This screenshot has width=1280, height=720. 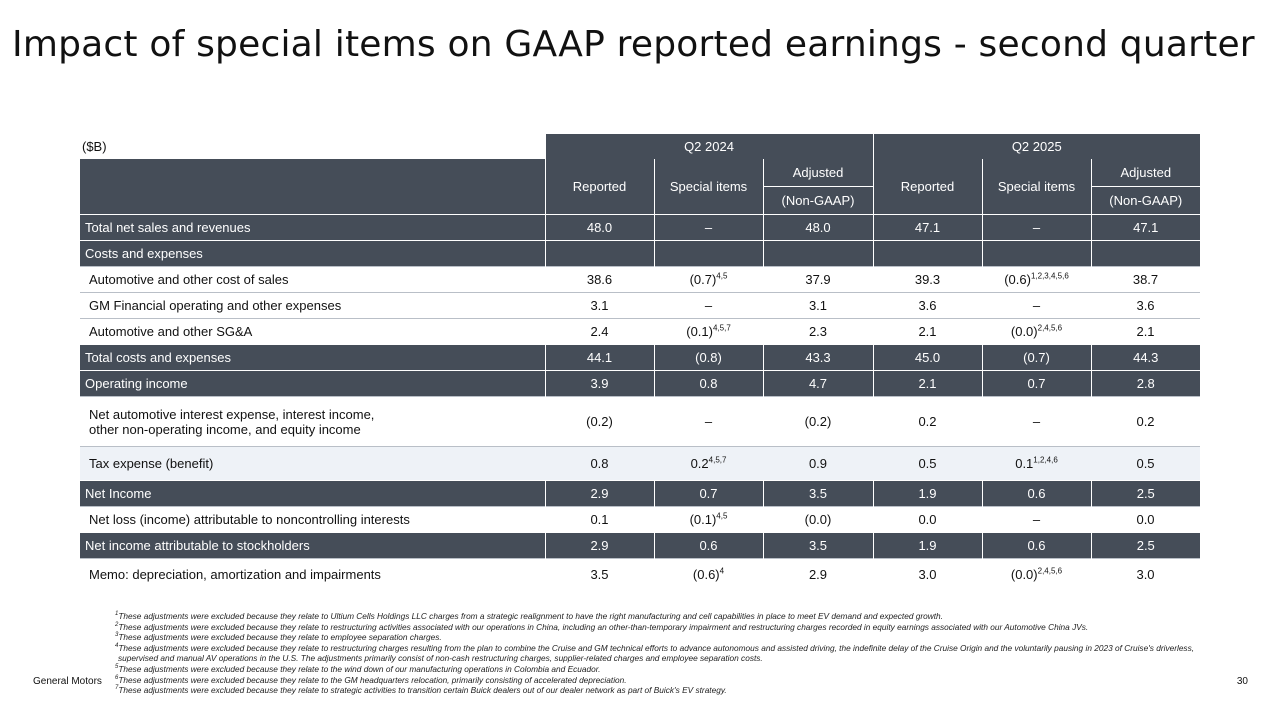 I want to click on value-cell: 44.3, so click(x=1145, y=357).